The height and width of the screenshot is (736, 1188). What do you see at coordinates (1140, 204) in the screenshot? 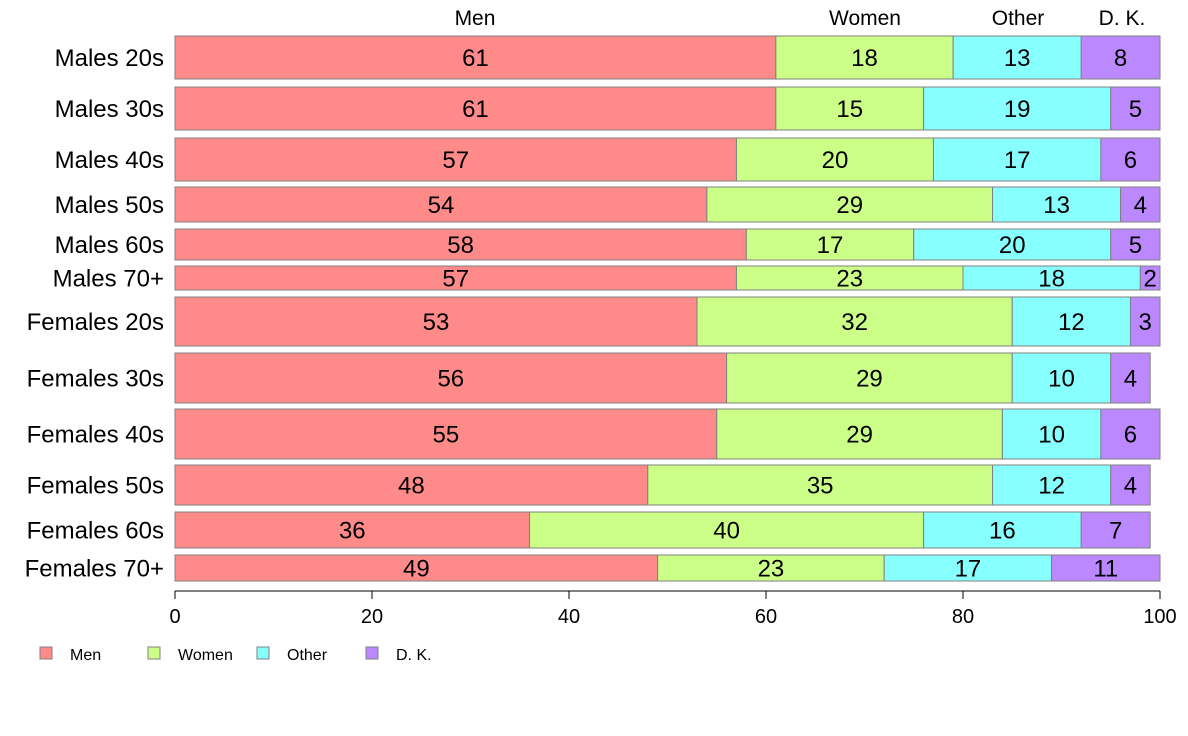
I see `bar-males-50s-d-k` at bounding box center [1140, 204].